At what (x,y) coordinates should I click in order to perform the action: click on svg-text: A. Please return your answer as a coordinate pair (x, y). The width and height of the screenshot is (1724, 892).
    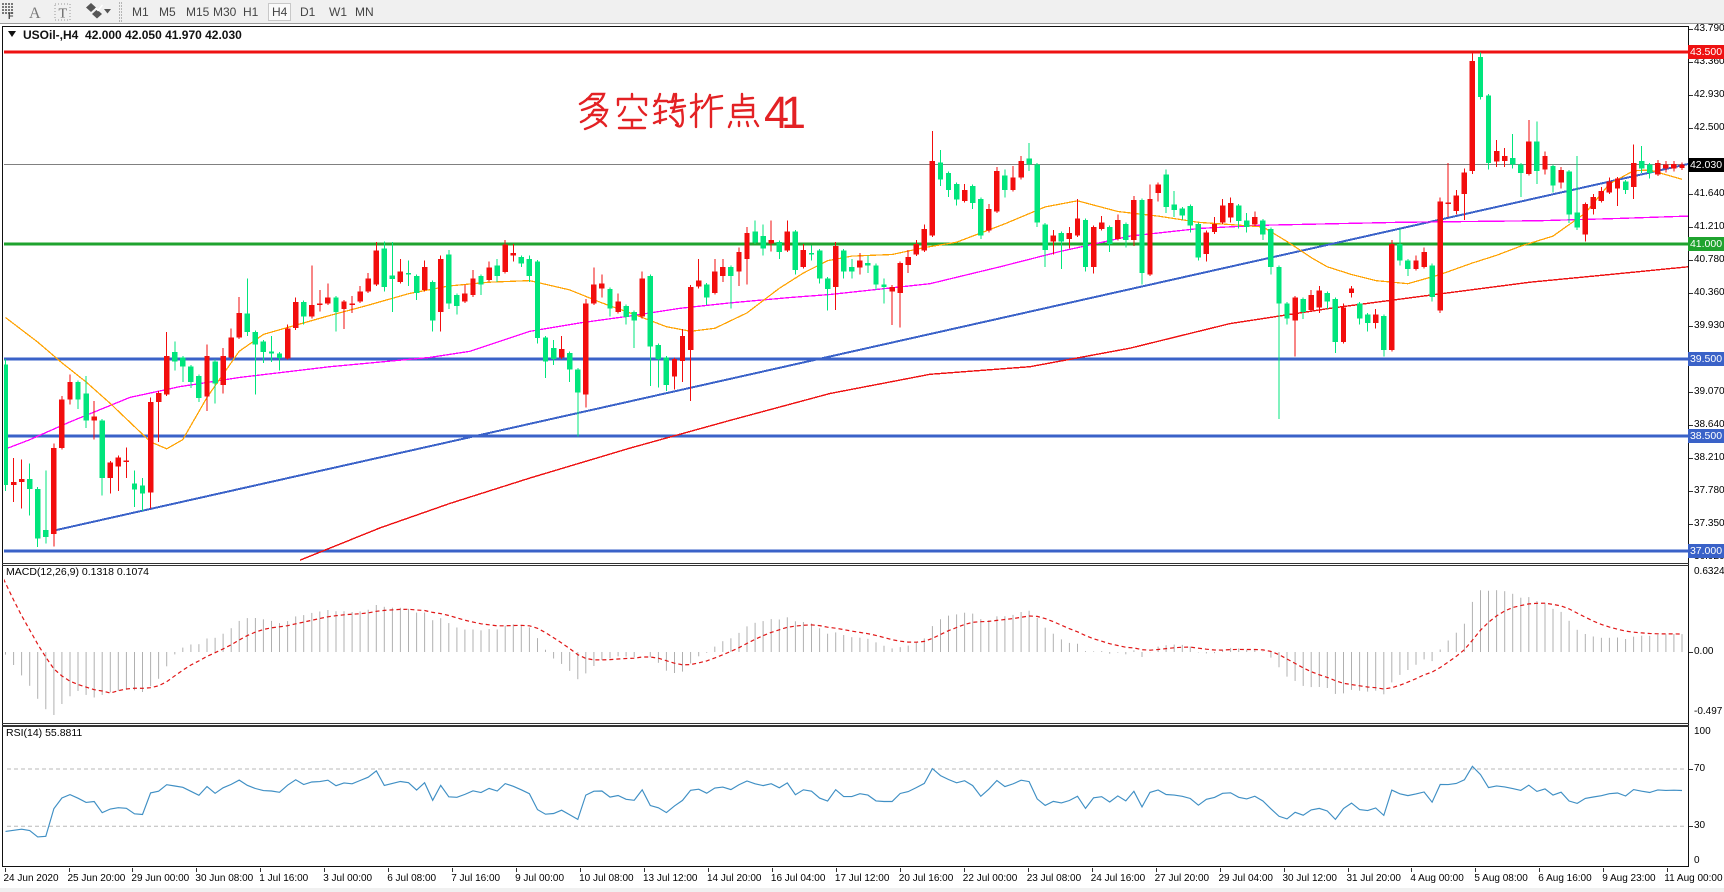
    Looking at the image, I should click on (35, 13).